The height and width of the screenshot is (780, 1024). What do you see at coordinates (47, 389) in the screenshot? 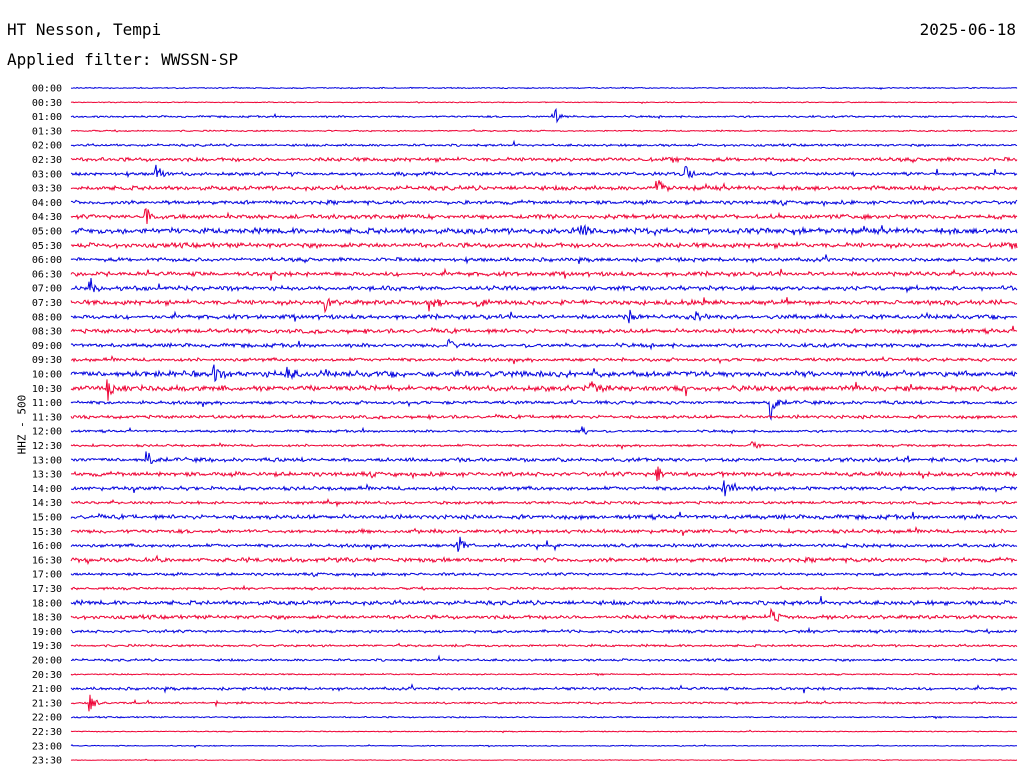
I see `row-label: 10:30` at bounding box center [47, 389].